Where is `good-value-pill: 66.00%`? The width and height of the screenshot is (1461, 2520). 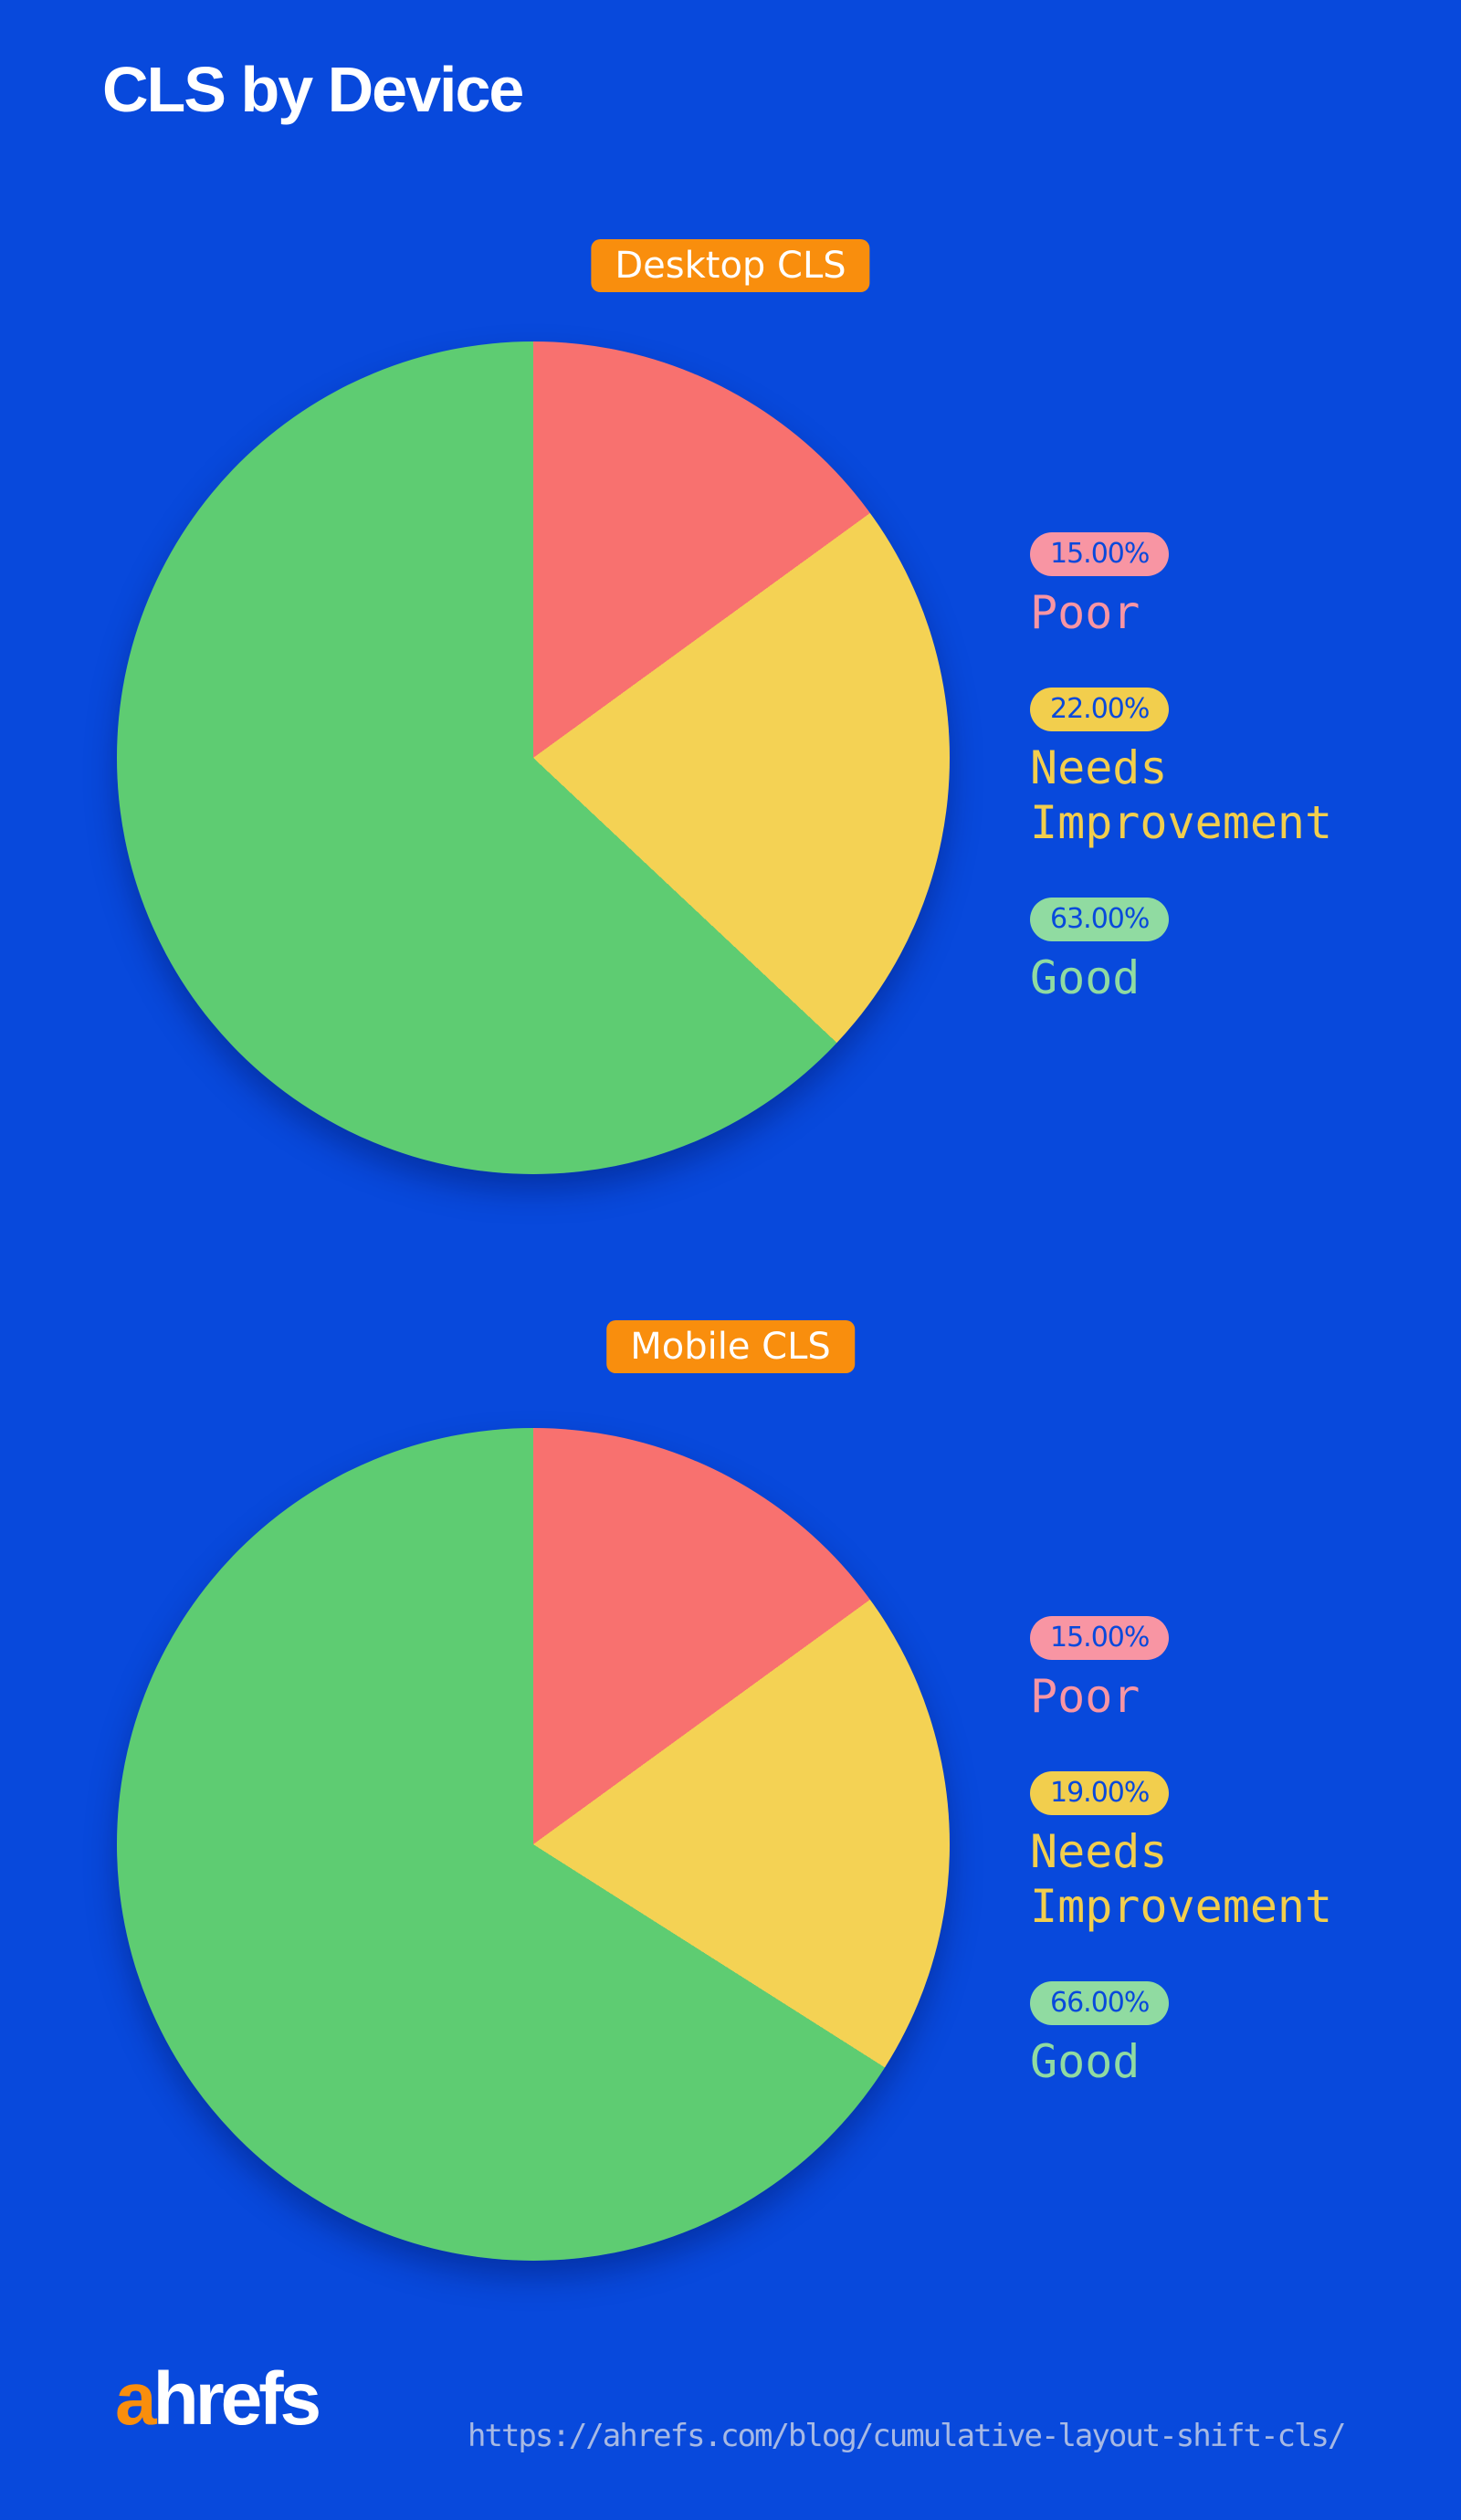 good-value-pill: 66.00% is located at coordinates (1100, 2003).